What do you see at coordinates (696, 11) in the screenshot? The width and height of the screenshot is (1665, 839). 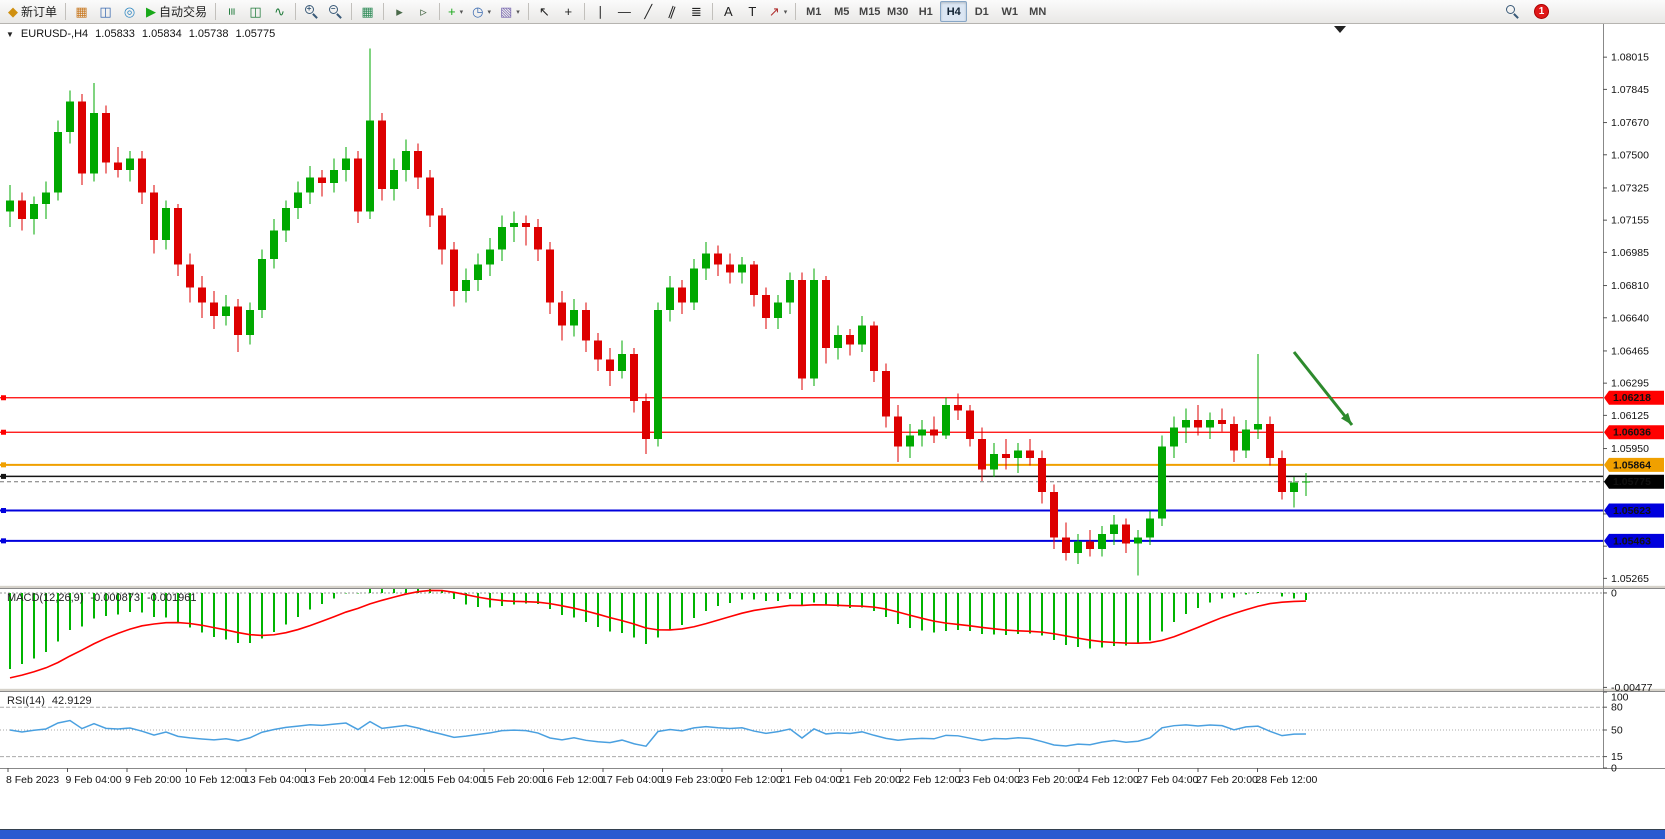 I see `fibonacci-button: ≣` at bounding box center [696, 11].